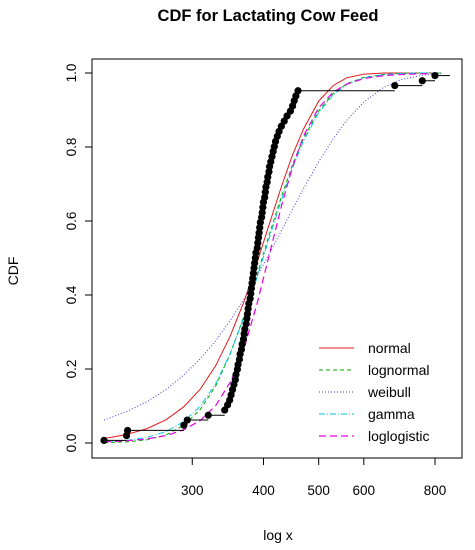 Image resolution: width=475 pixels, height=550 pixels. Describe the element at coordinates (71, 443) in the screenshot. I see `y-tick-label: 0.0` at that location.